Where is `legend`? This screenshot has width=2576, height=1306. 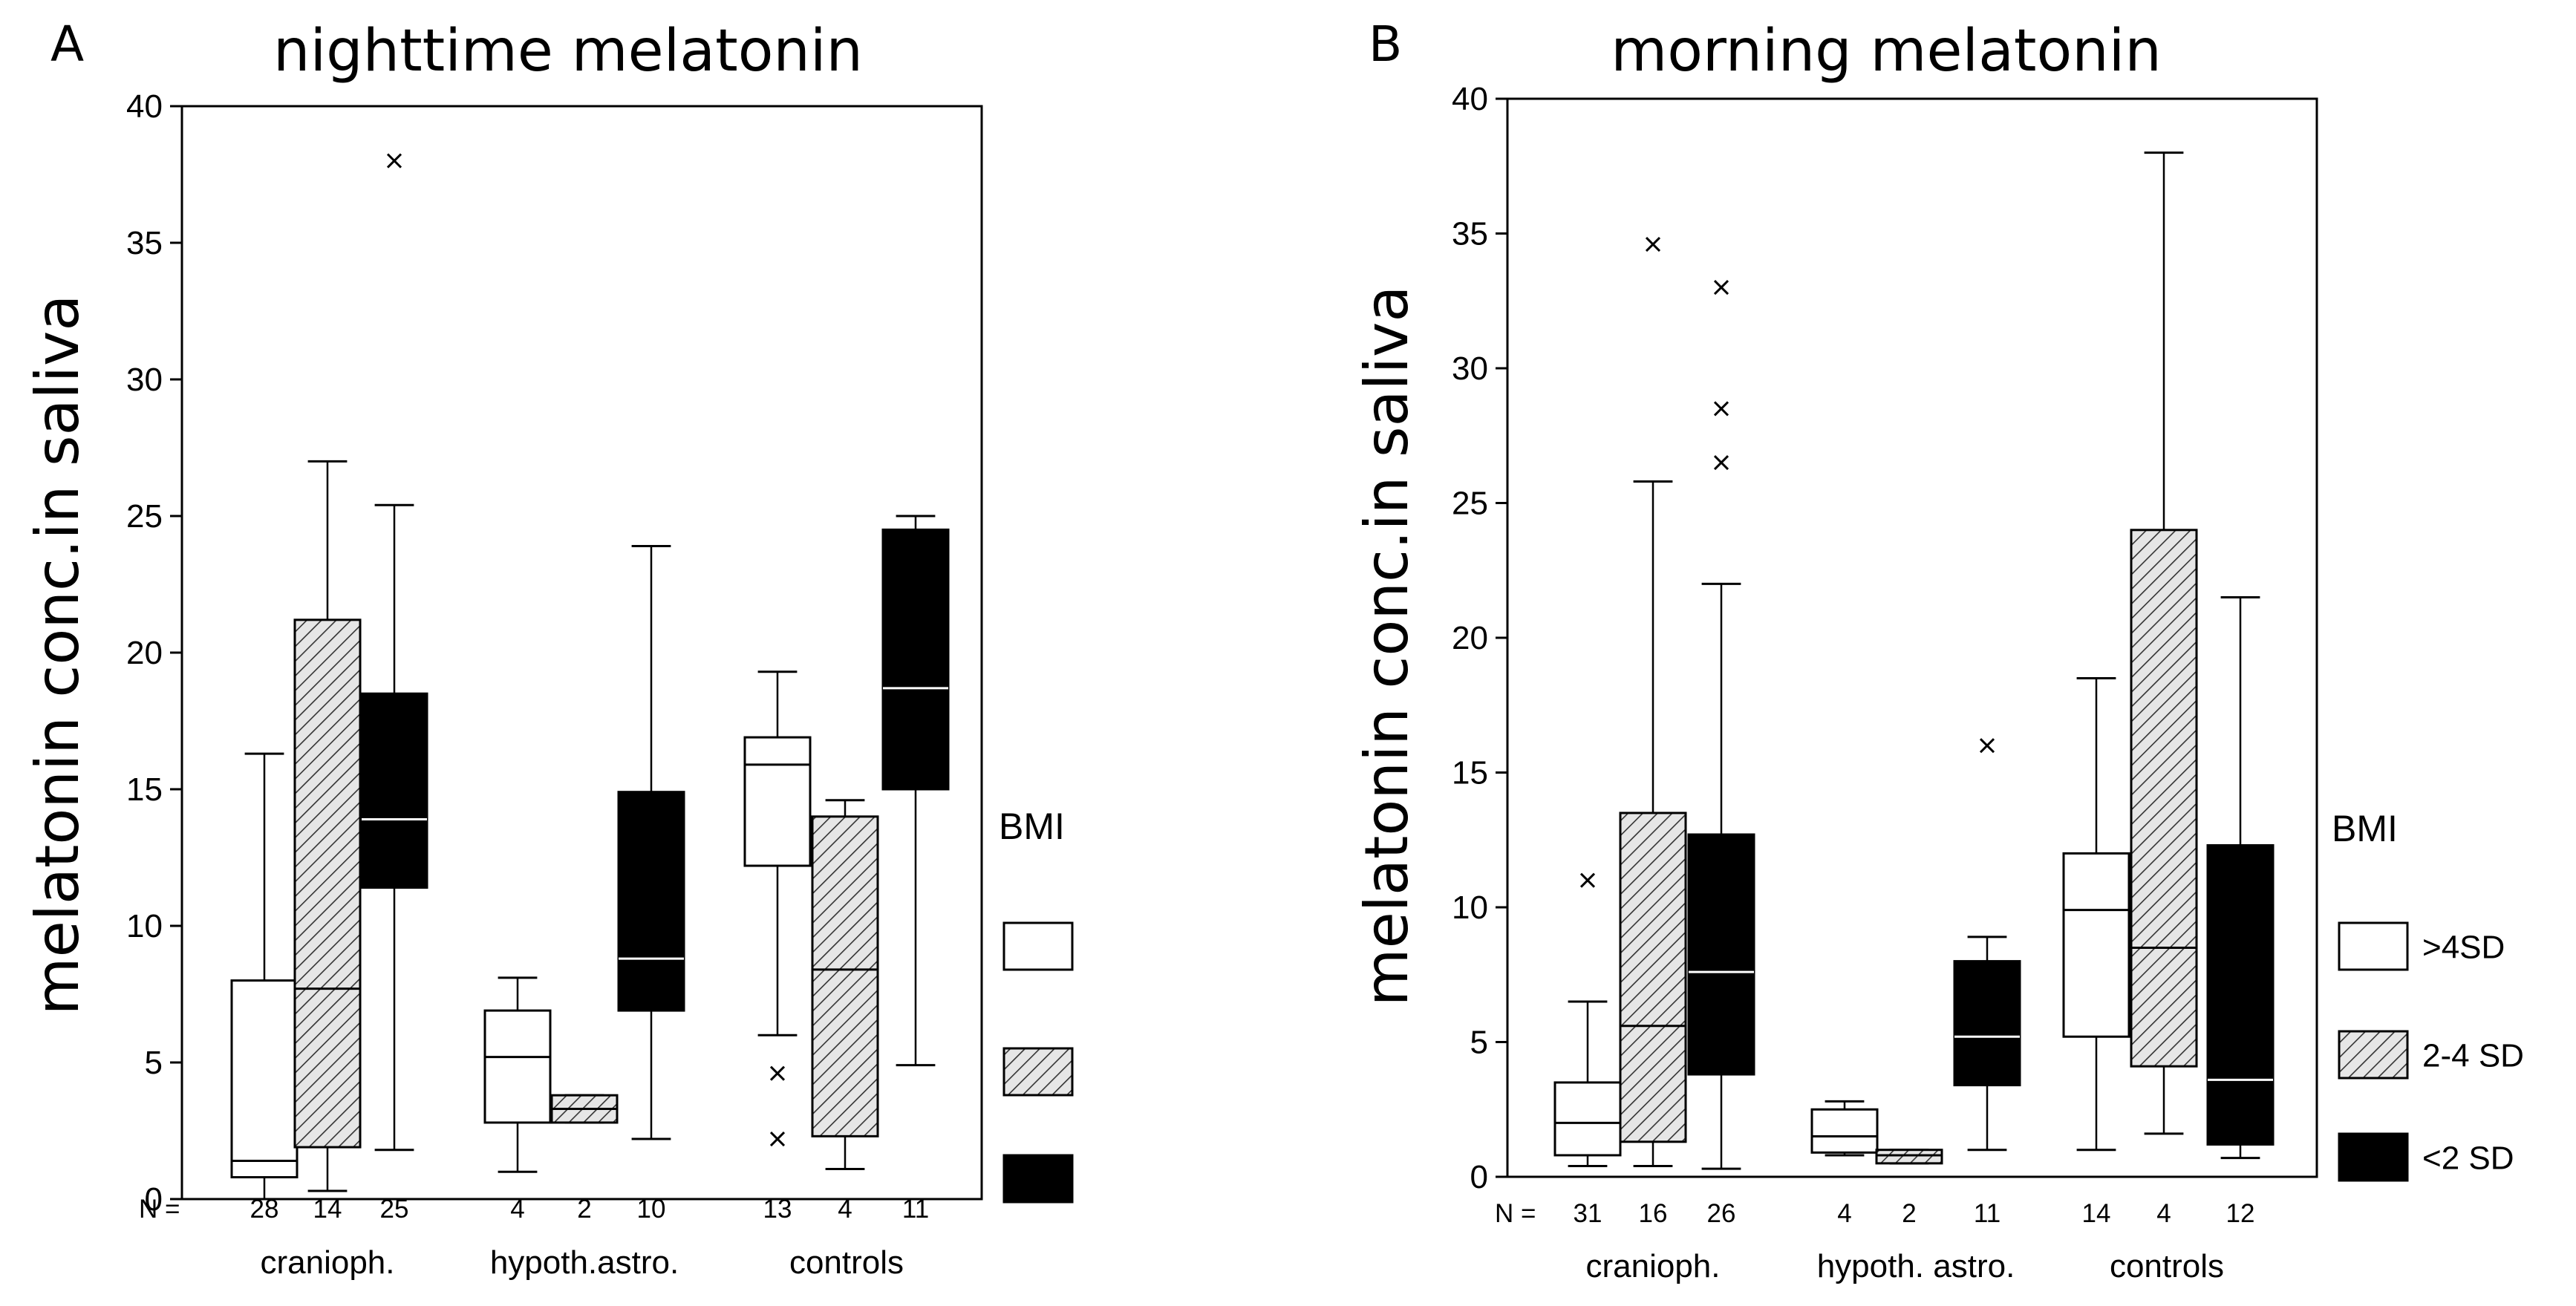 legend is located at coordinates (1038, 1062).